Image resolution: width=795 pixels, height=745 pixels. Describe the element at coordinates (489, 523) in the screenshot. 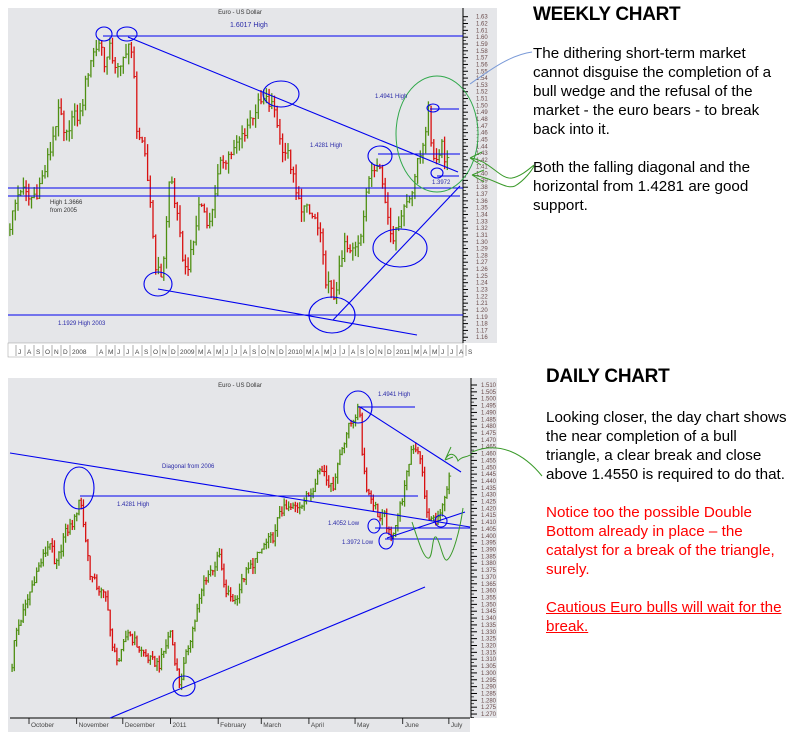

I see `daily-y-tick-label: 1.410` at that location.